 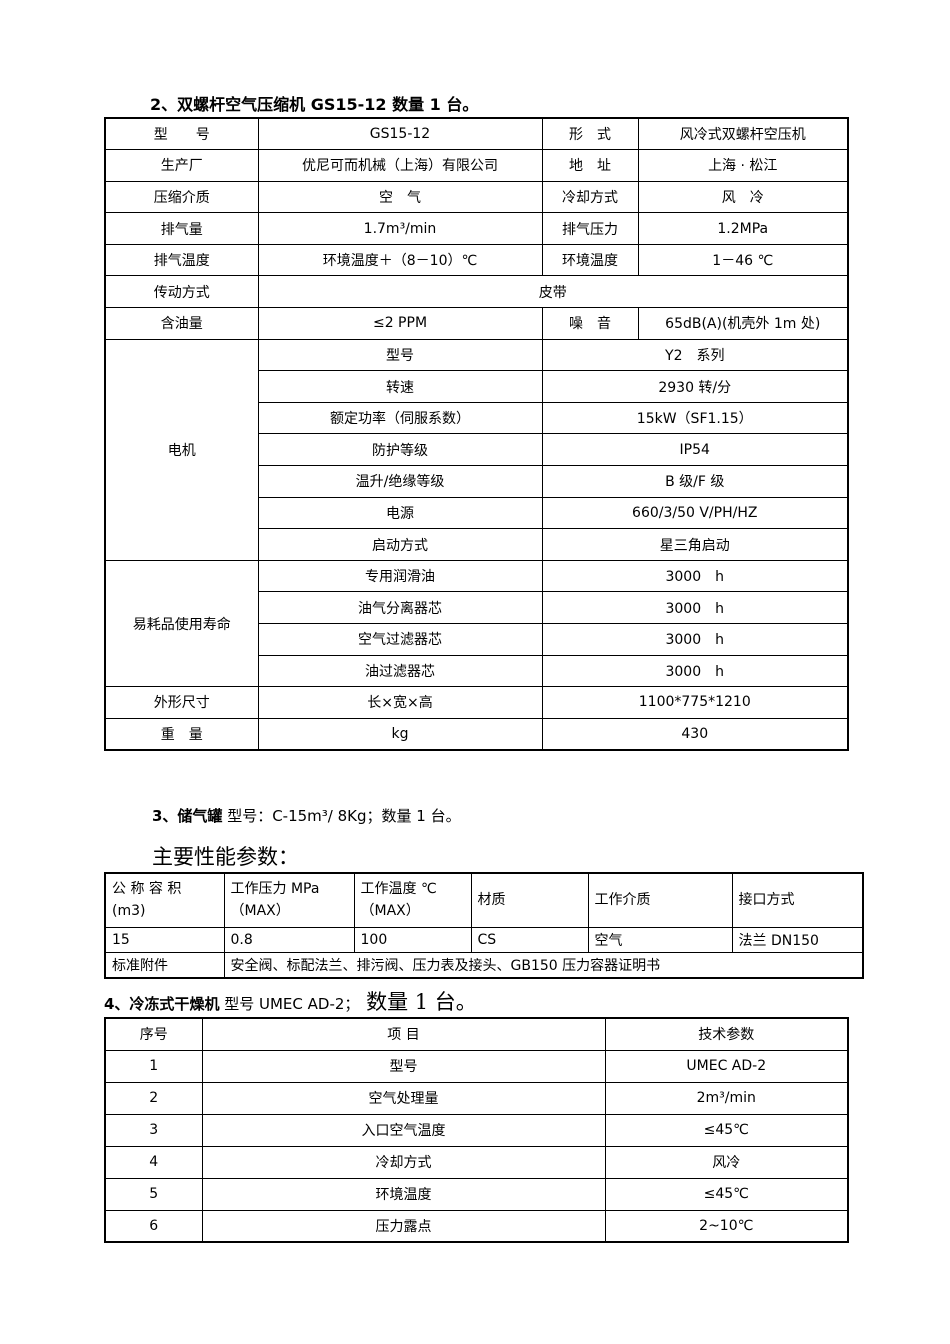 I want to click on table-row: 2 空气处理量 2m³/min, so click(x=476, y=1098).